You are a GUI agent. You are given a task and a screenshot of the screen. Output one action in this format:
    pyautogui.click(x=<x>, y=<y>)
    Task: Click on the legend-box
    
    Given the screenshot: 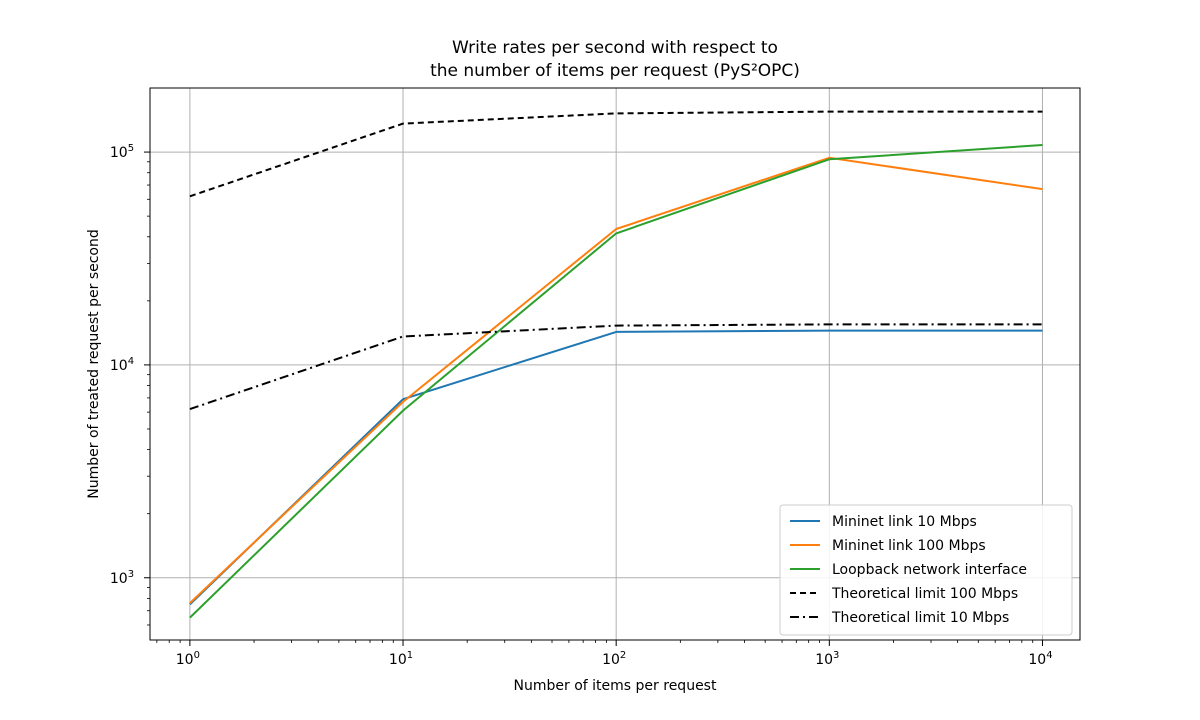 What is the action you would take?
    pyautogui.click(x=926, y=570)
    